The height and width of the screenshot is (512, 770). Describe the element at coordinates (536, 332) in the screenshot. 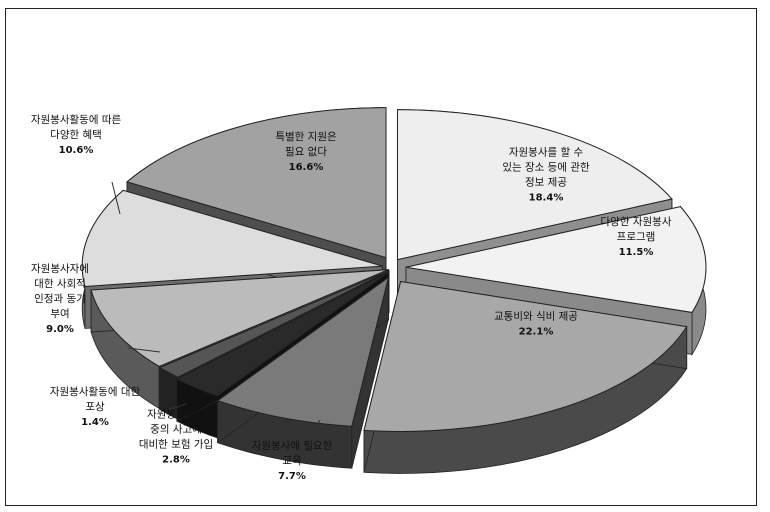

I see `slice-value-label: 22.1%` at that location.